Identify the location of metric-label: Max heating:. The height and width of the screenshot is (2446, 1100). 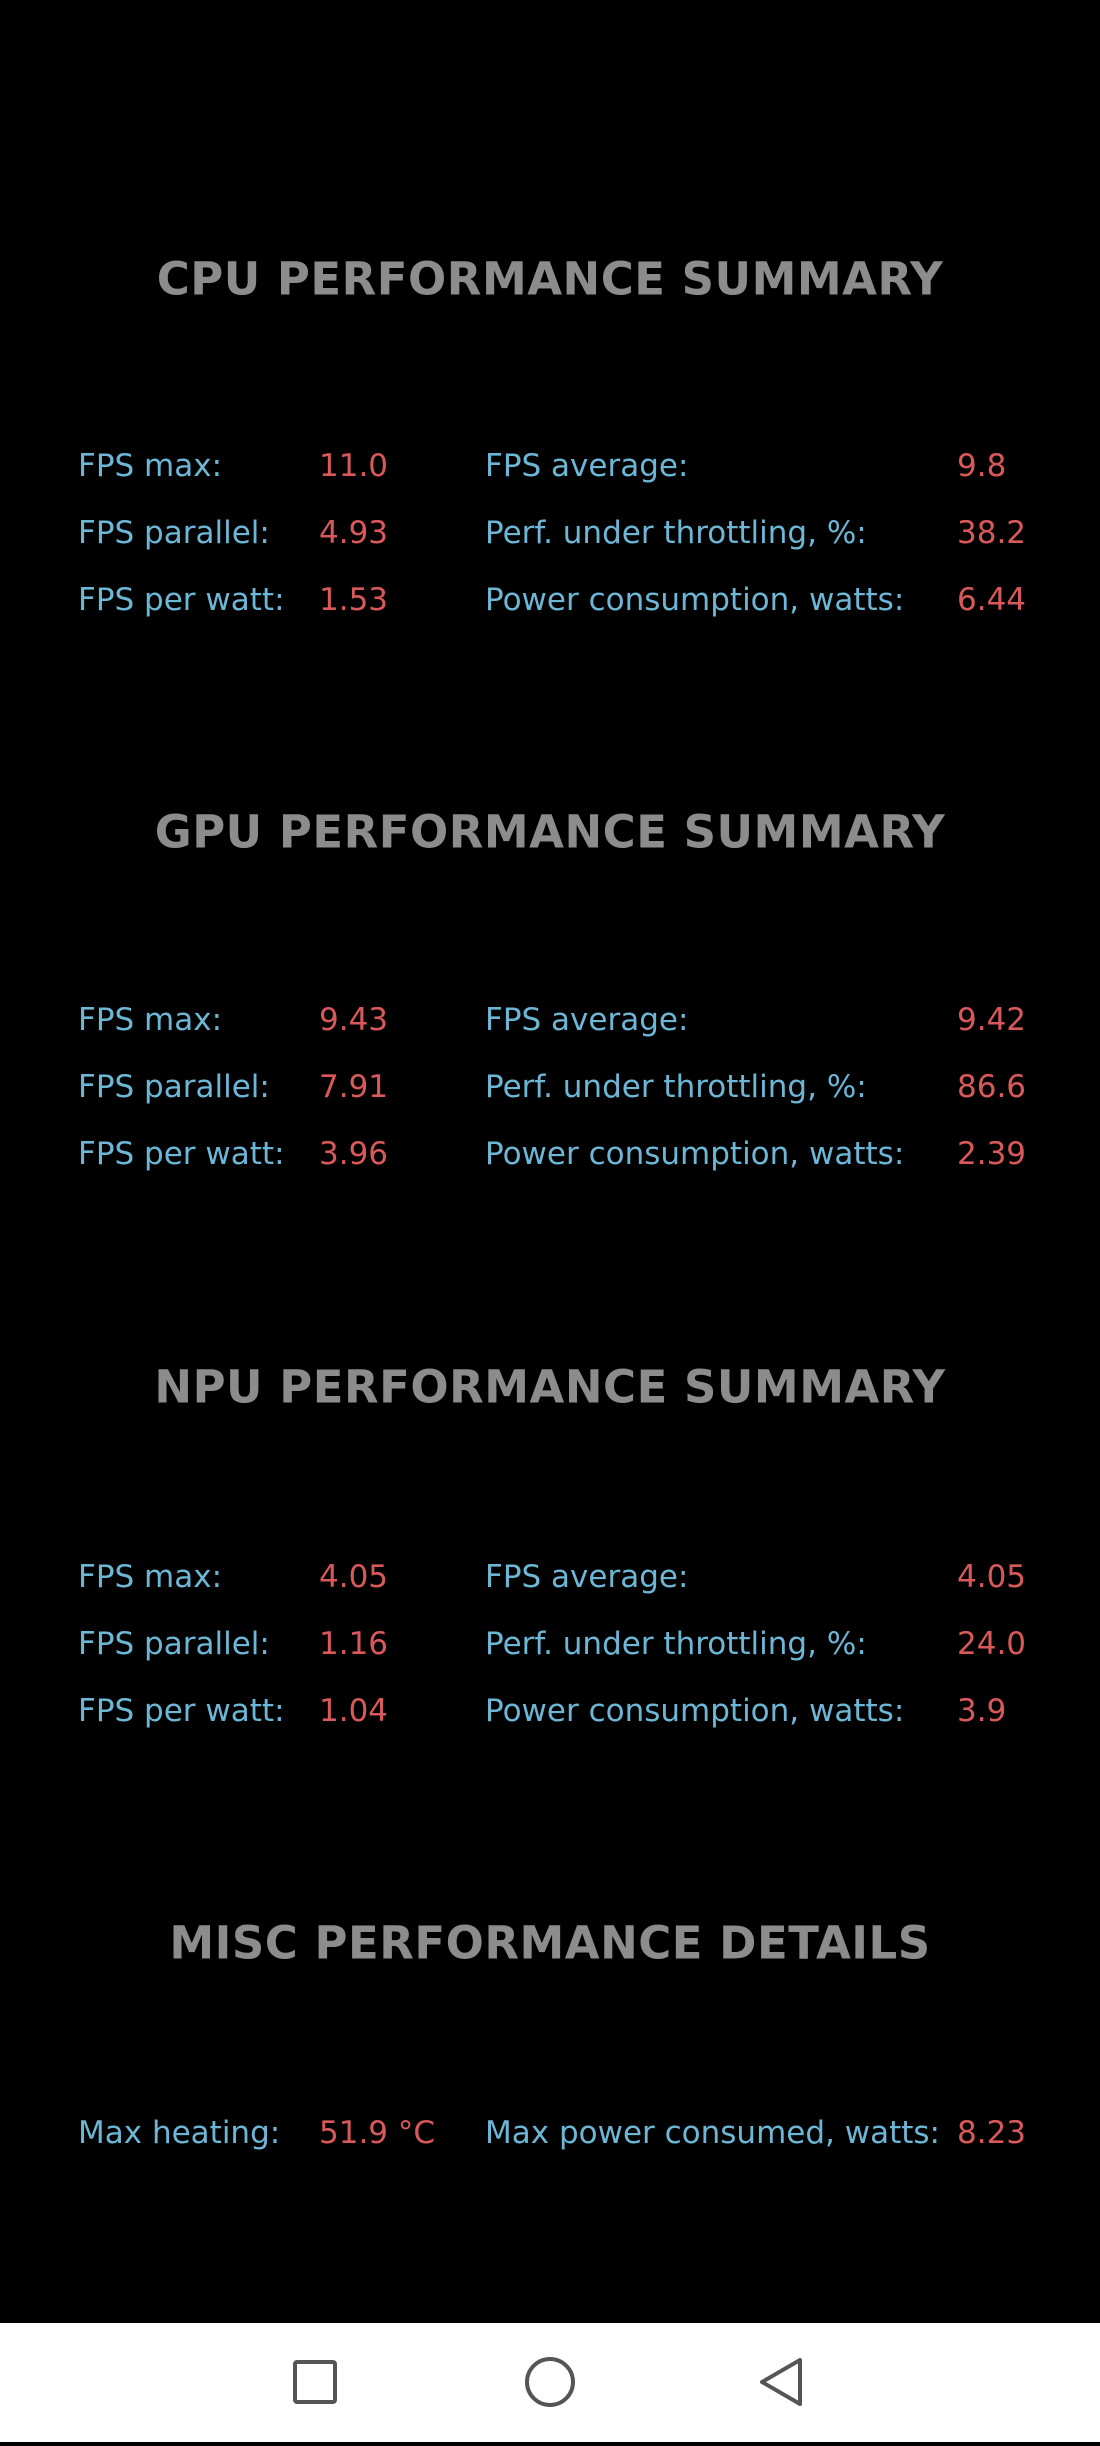
(179, 2133).